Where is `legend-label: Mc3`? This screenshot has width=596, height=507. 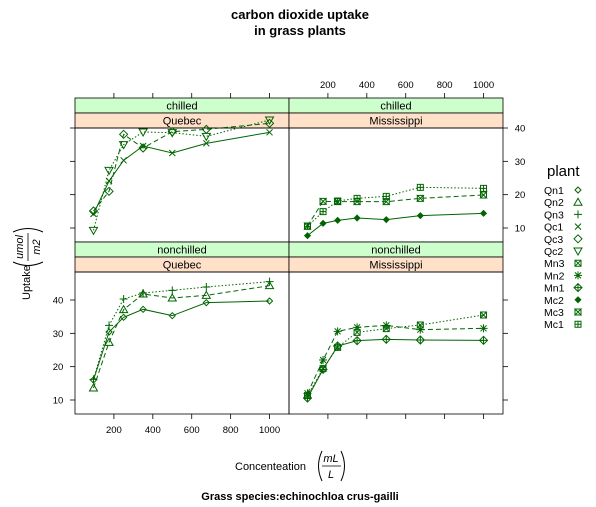
legend-label: Mc3 is located at coordinates (554, 313).